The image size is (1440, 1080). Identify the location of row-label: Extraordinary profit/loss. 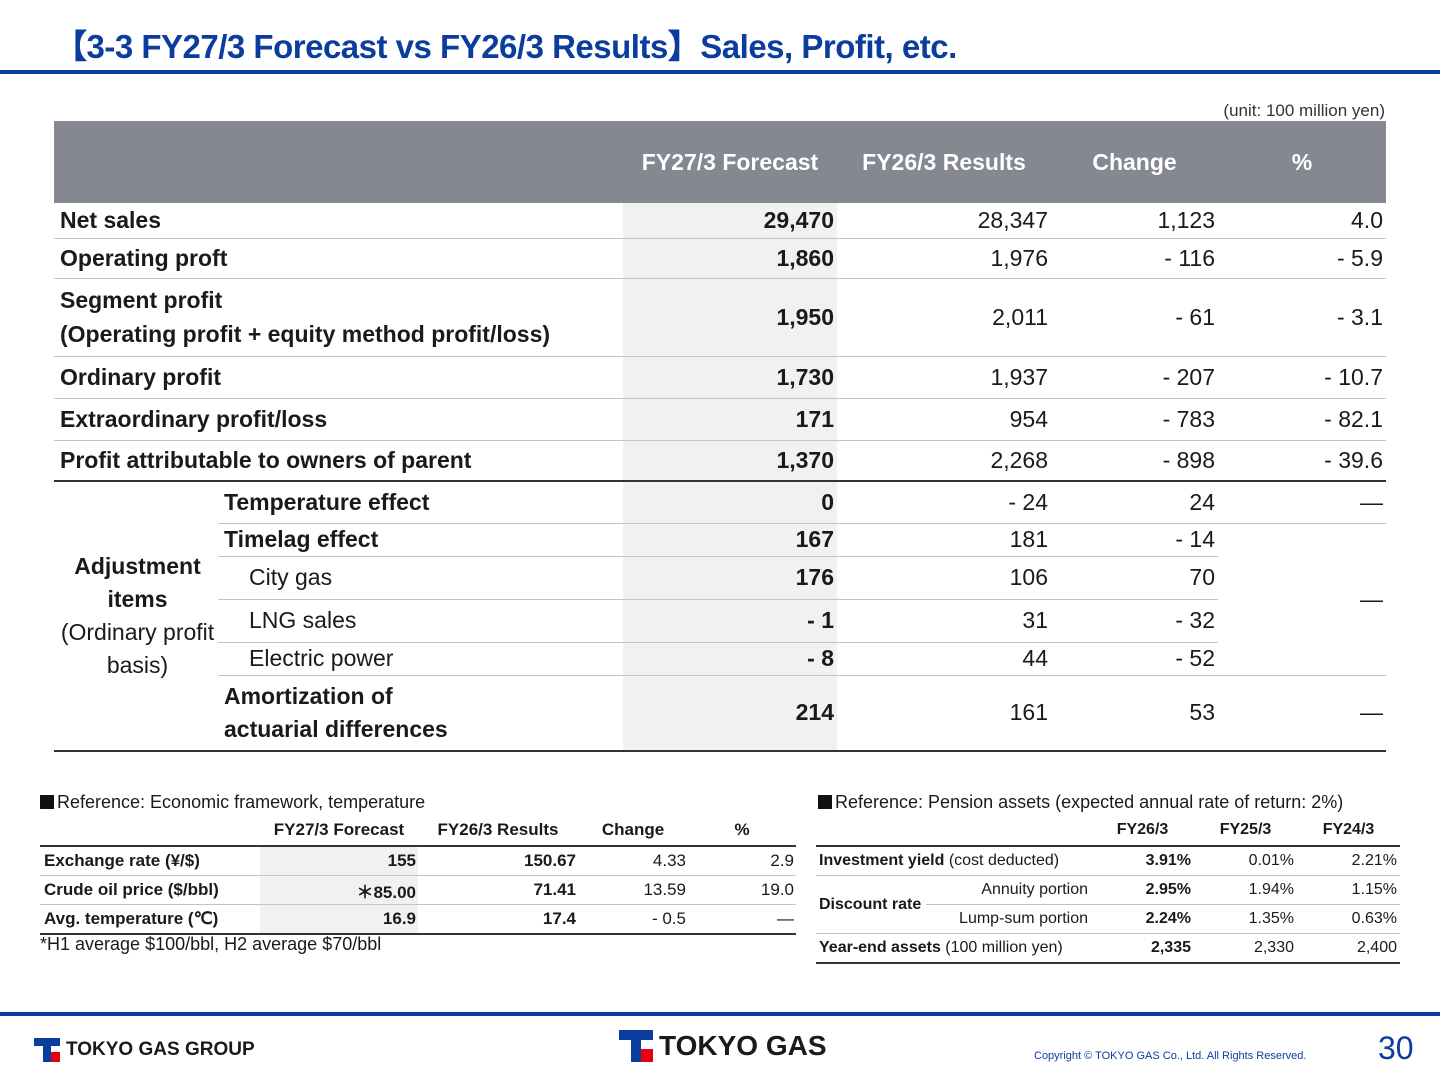
(338, 419).